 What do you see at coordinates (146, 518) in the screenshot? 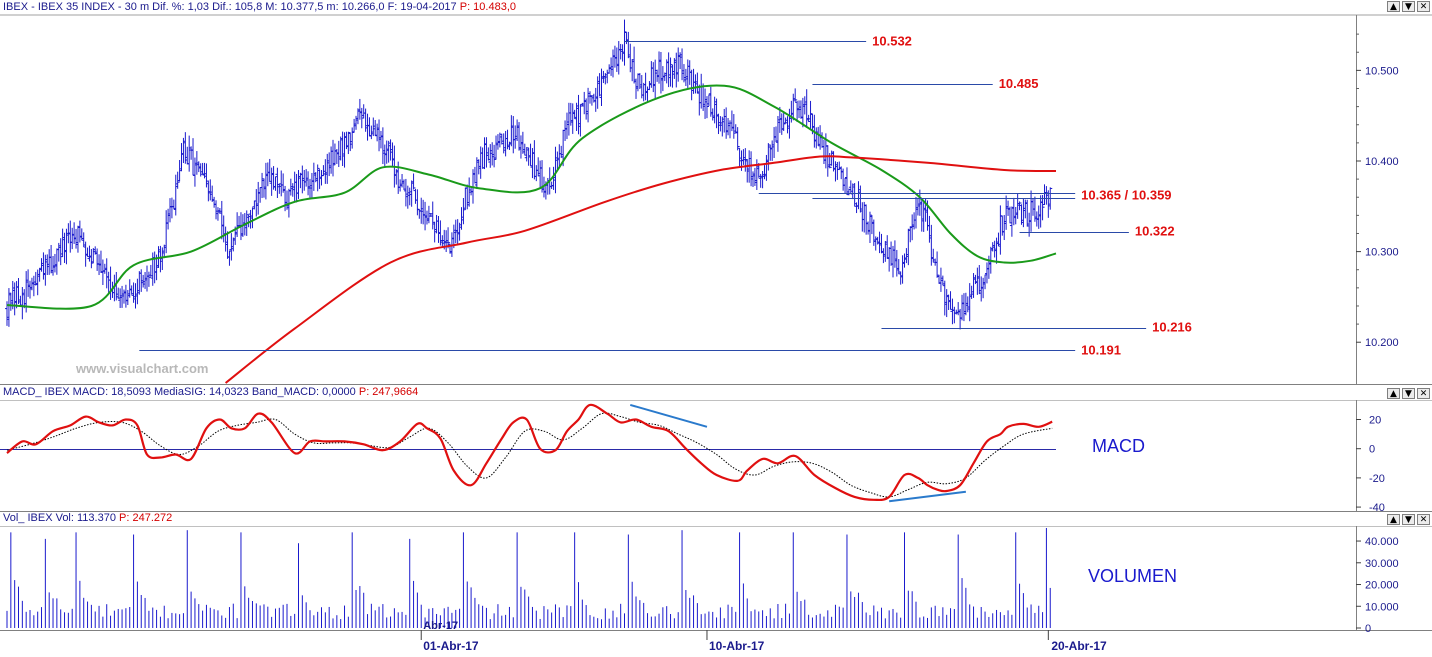
I see `volume-header-p: P: 247.272` at bounding box center [146, 518].